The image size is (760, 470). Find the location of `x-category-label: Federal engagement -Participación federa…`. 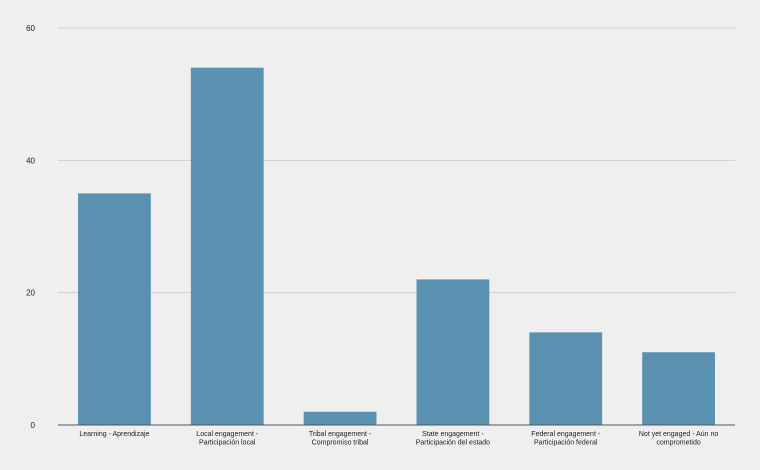

x-category-label: Federal engagement -Participación federa… is located at coordinates (566, 439).